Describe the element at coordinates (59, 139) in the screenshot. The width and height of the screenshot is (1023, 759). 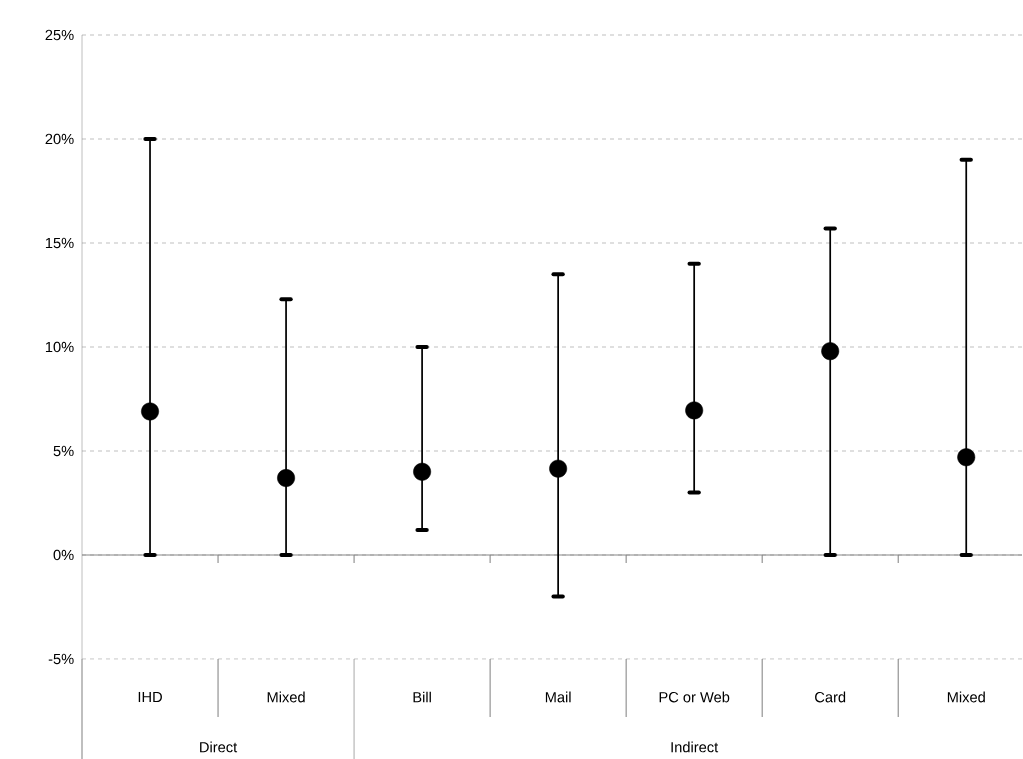
I see `y-tick-label: 20%` at that location.